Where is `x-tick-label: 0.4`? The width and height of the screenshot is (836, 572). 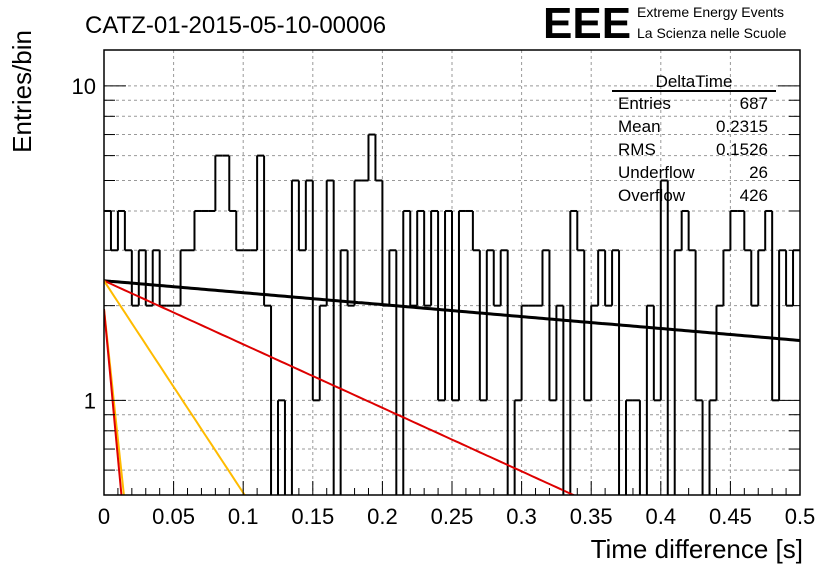 x-tick-label: 0.4 is located at coordinates (661, 516).